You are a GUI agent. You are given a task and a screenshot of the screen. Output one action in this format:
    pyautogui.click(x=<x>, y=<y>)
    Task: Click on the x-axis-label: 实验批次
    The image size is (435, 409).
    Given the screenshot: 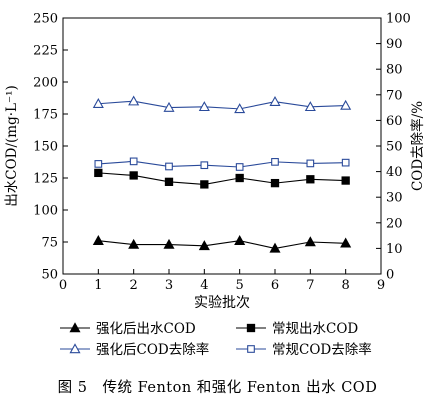 What is the action you would take?
    pyautogui.click(x=222, y=303)
    